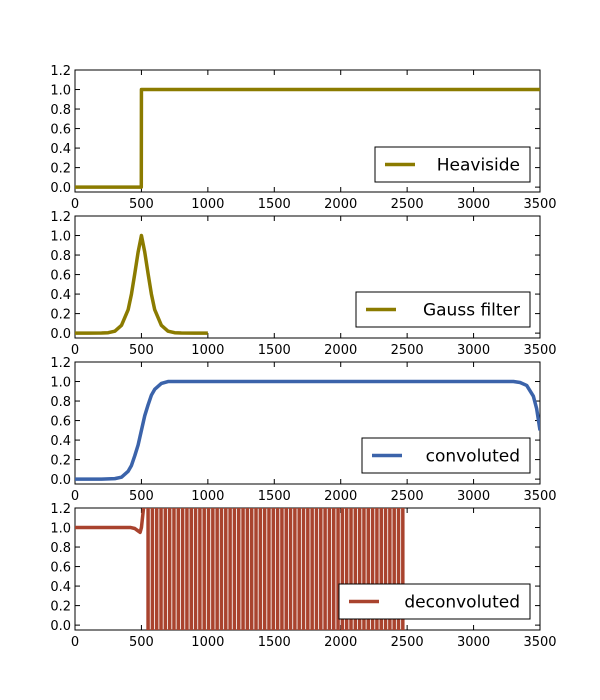 This screenshot has width=600, height=700. What do you see at coordinates (141, 284) in the screenshot?
I see `series-line-gauss` at bounding box center [141, 284].